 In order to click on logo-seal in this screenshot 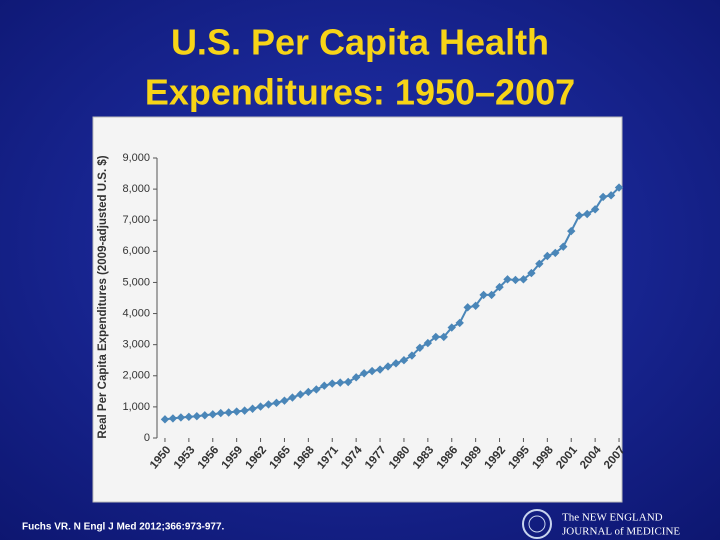, I will do `click(537, 524)`.